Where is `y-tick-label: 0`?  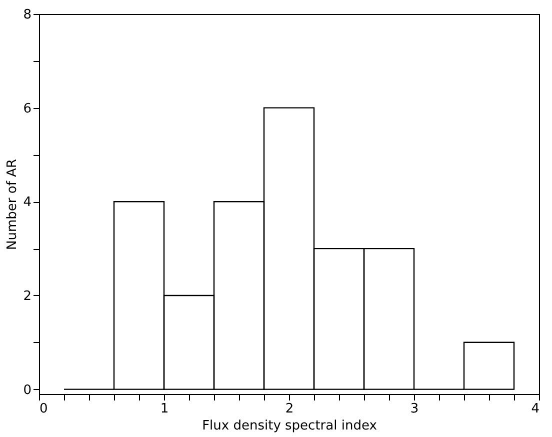
y-tick-label: 0 is located at coordinates (27, 390).